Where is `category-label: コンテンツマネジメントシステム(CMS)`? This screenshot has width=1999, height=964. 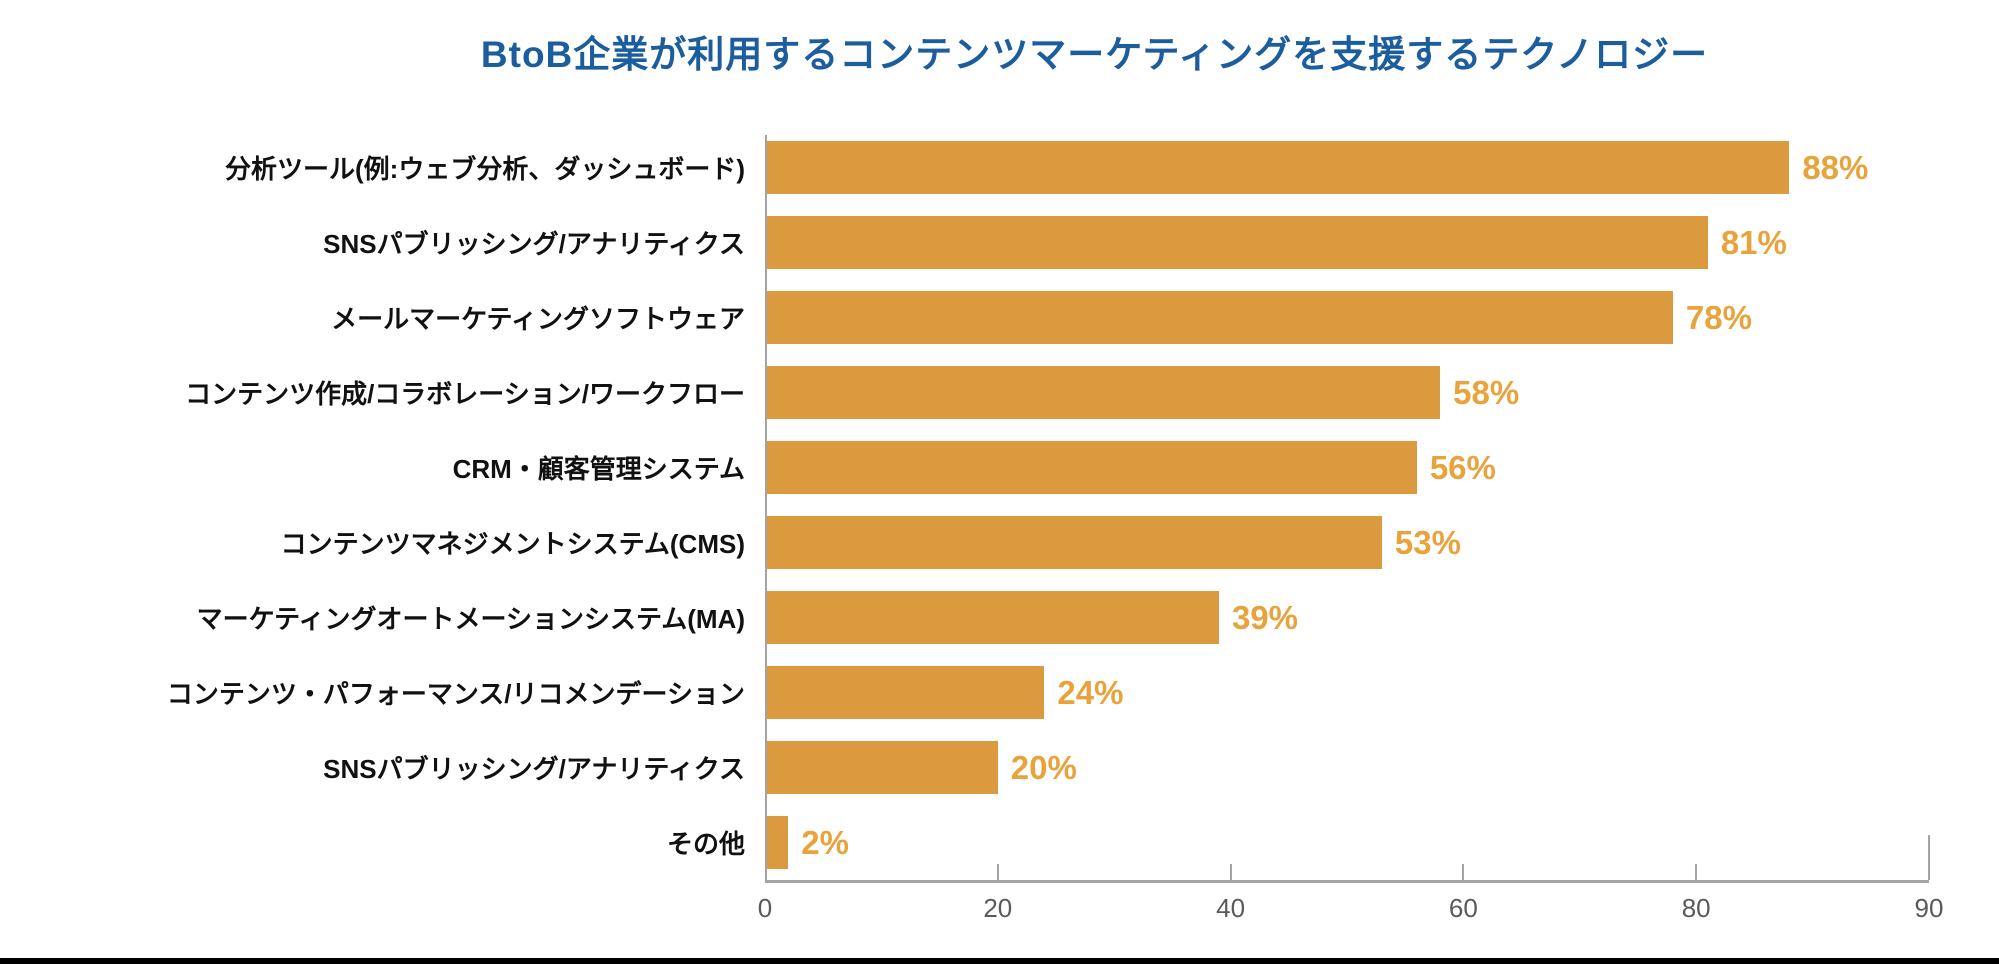 category-label: コンテンツマネジメントシステム(CMS) is located at coordinates (512, 544).